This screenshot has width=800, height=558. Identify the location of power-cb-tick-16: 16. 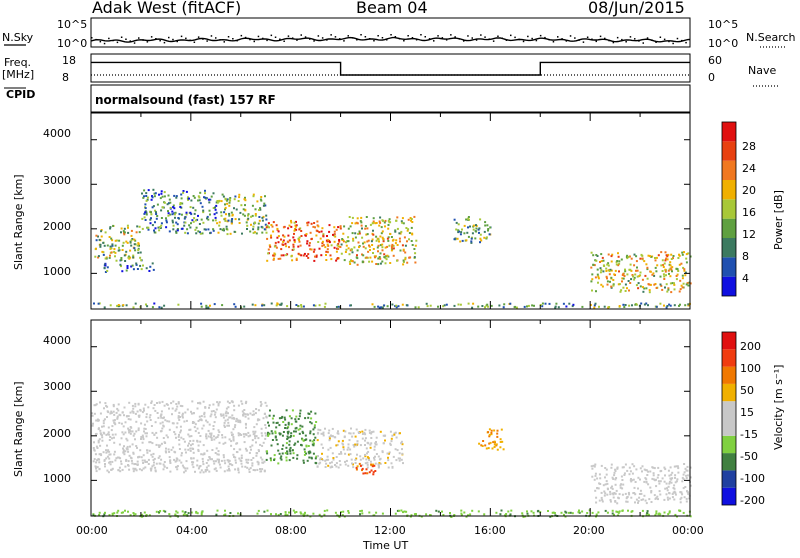
(749, 212).